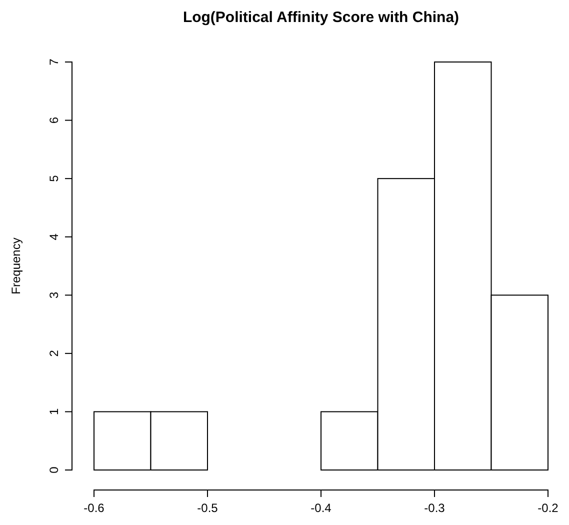  Describe the element at coordinates (435, 508) in the screenshot. I see `x-tick-label: -0.3` at that location.